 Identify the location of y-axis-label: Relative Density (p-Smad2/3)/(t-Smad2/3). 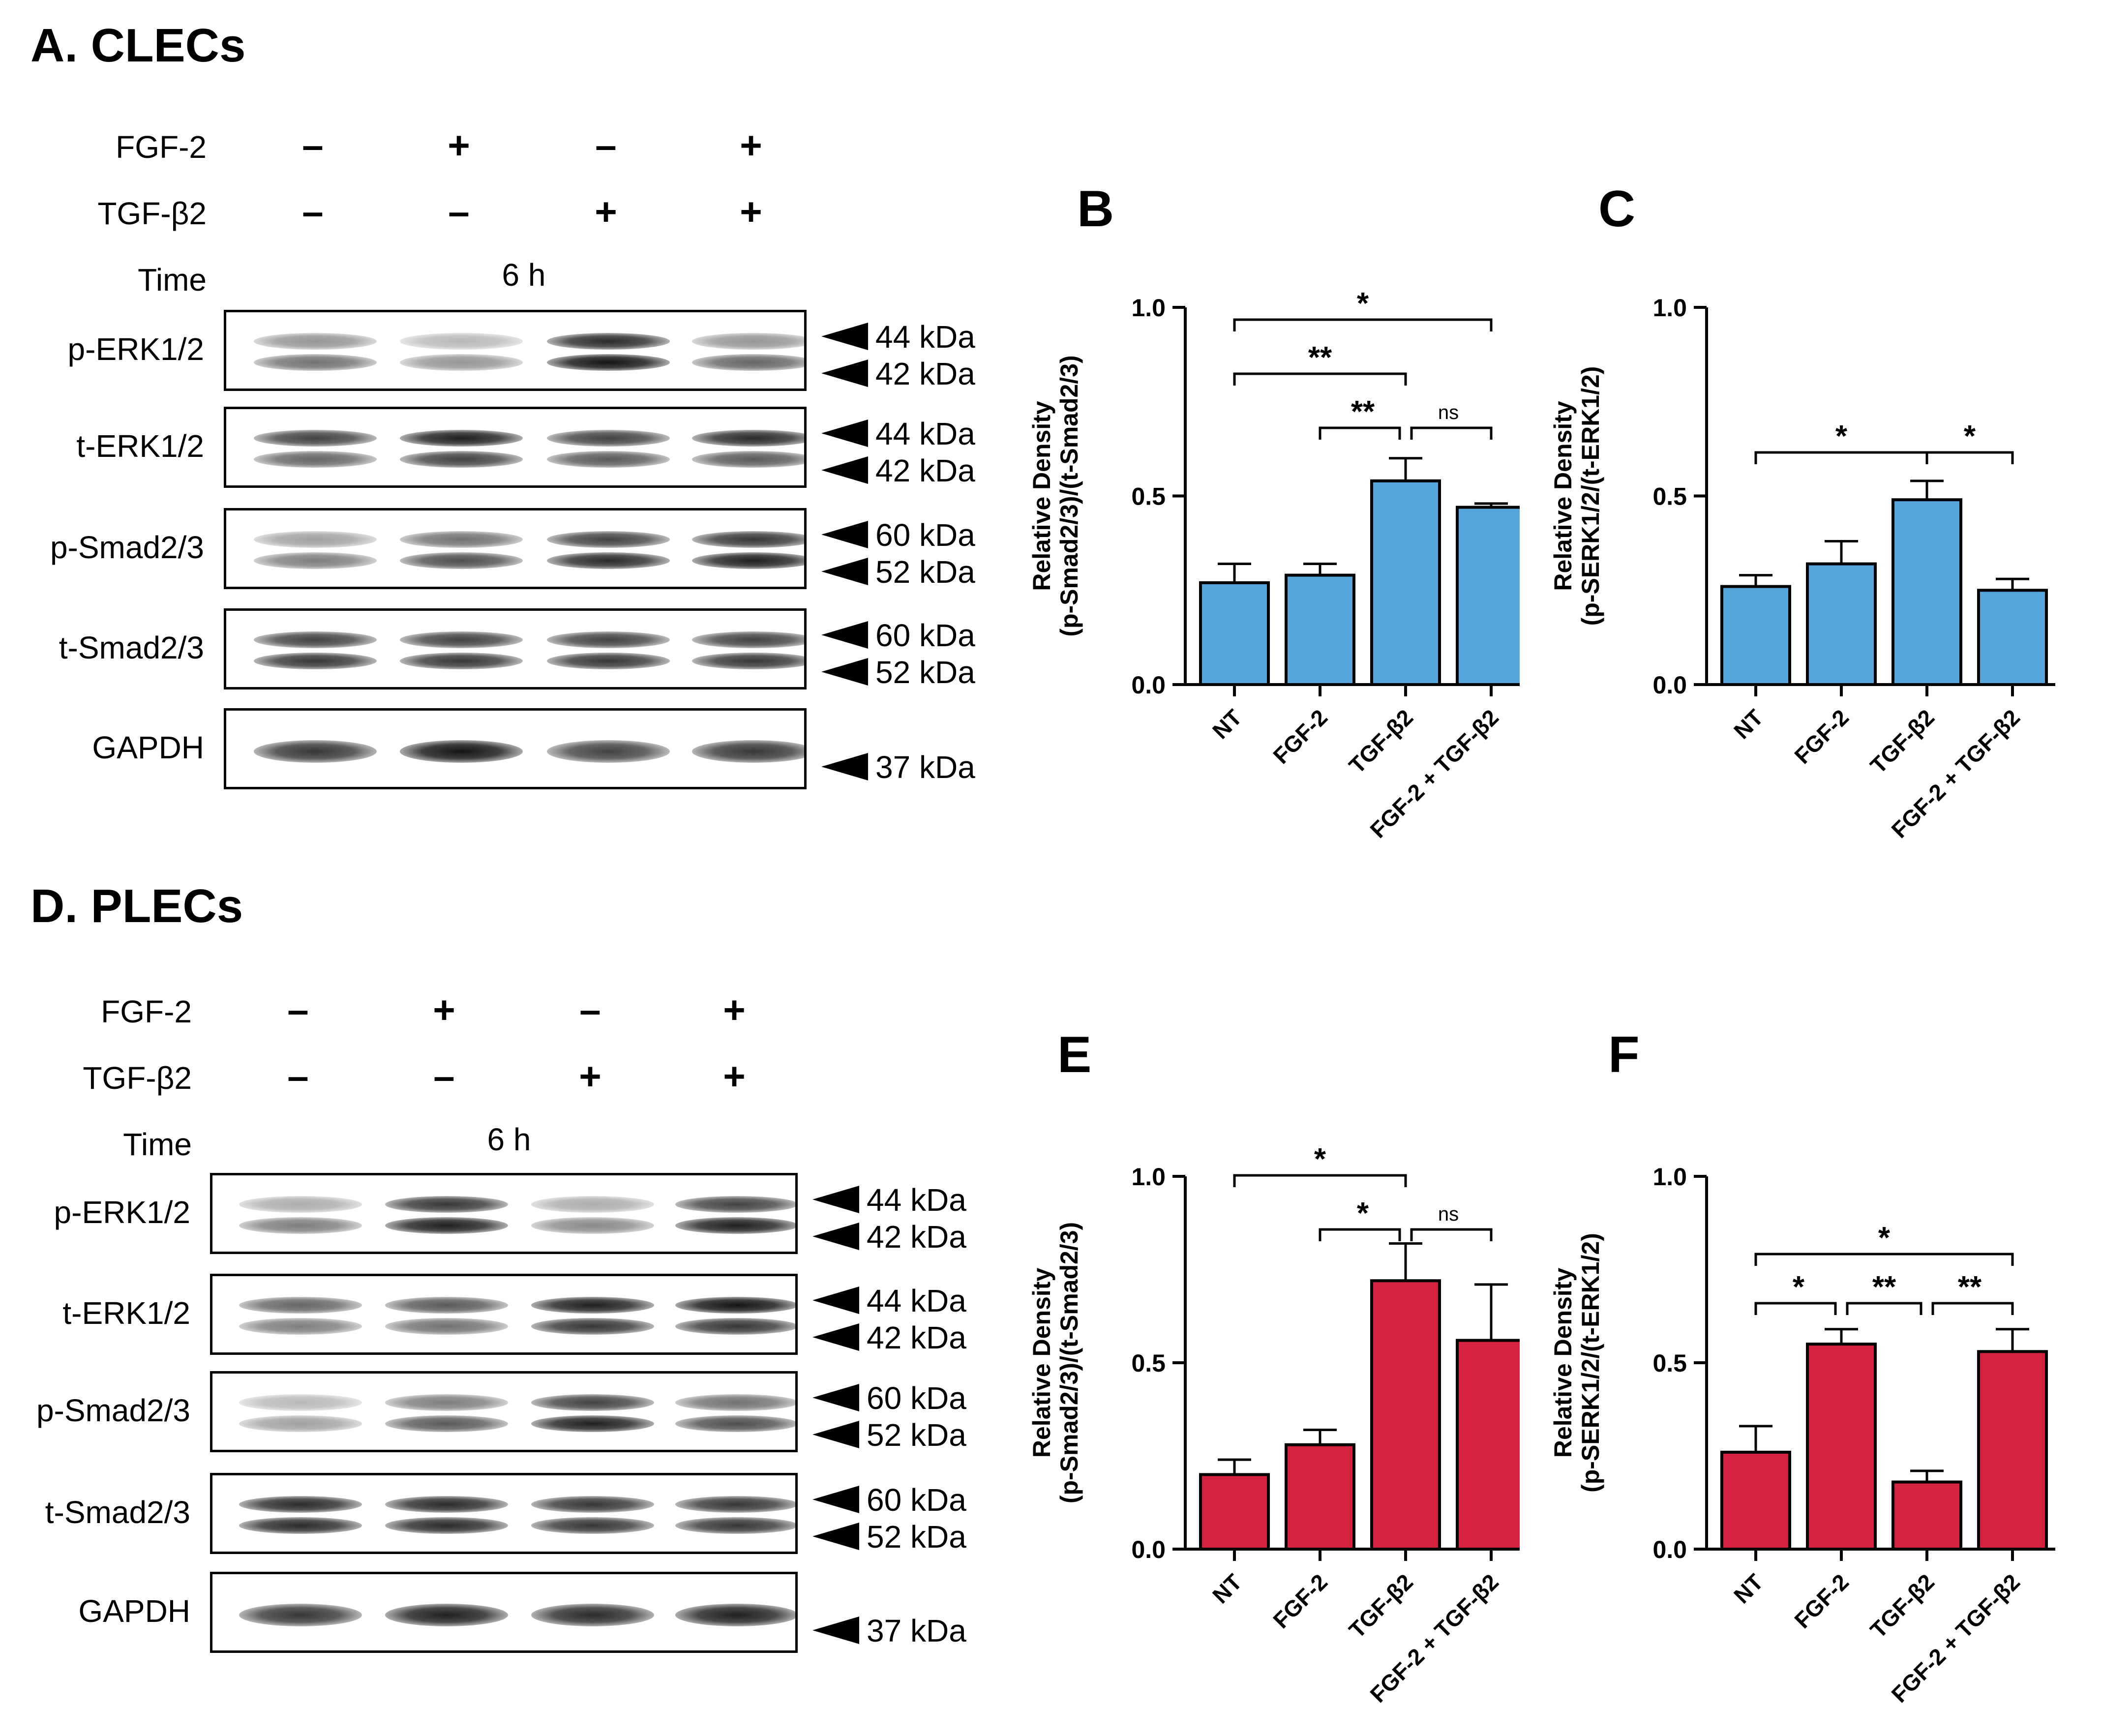
(1055, 1362).